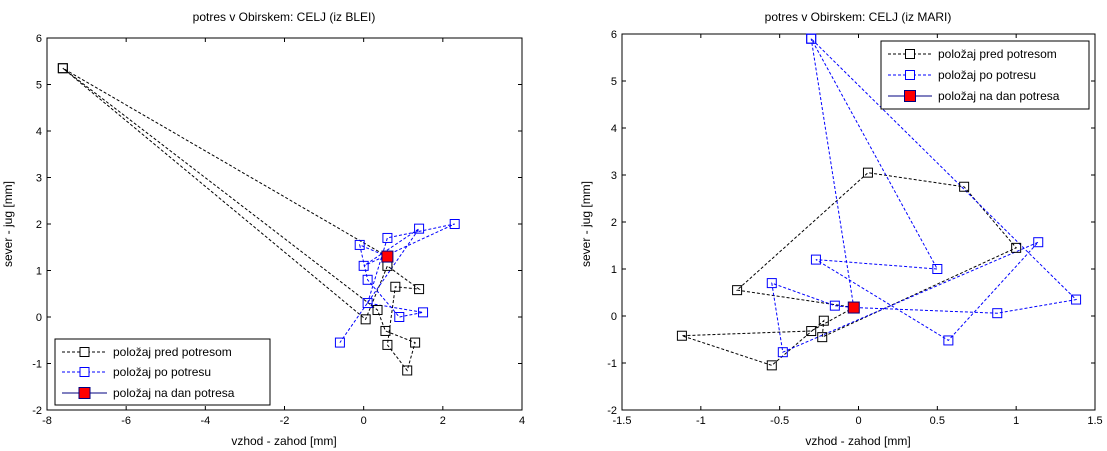  Describe the element at coordinates (205, 421) in the screenshot. I see `x-tick-label: -4` at that location.